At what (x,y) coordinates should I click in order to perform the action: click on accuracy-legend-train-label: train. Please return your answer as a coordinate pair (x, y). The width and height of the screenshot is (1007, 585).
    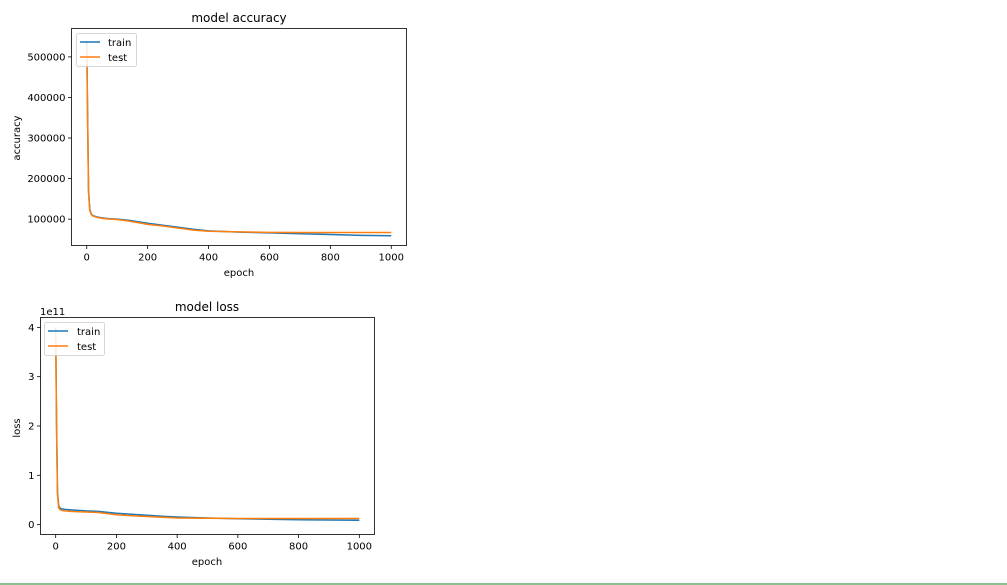
    Looking at the image, I should click on (119, 43).